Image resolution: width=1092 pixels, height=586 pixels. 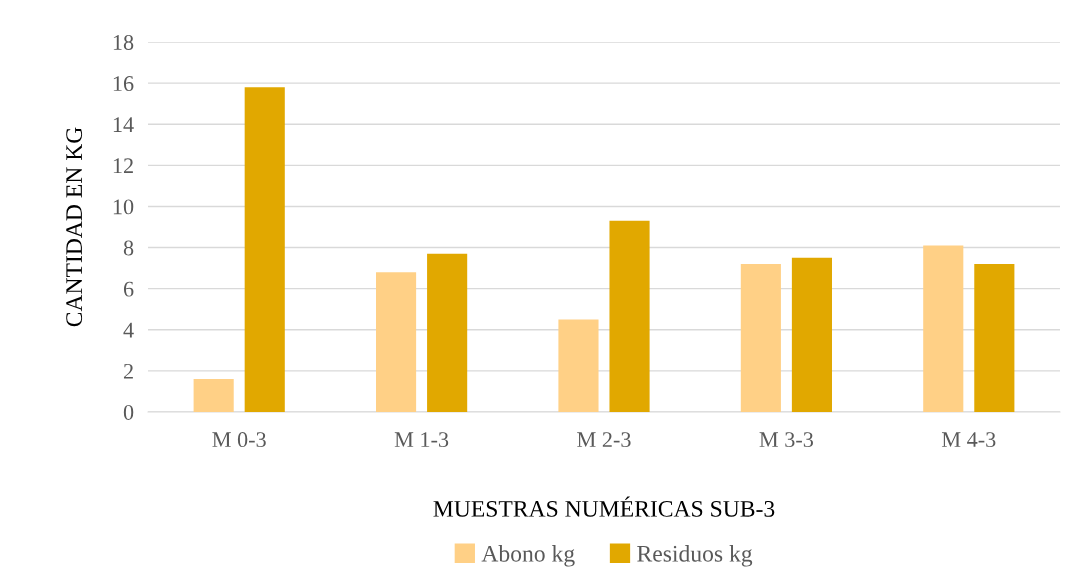 I want to click on y-tick-label: 2, so click(x=128, y=371).